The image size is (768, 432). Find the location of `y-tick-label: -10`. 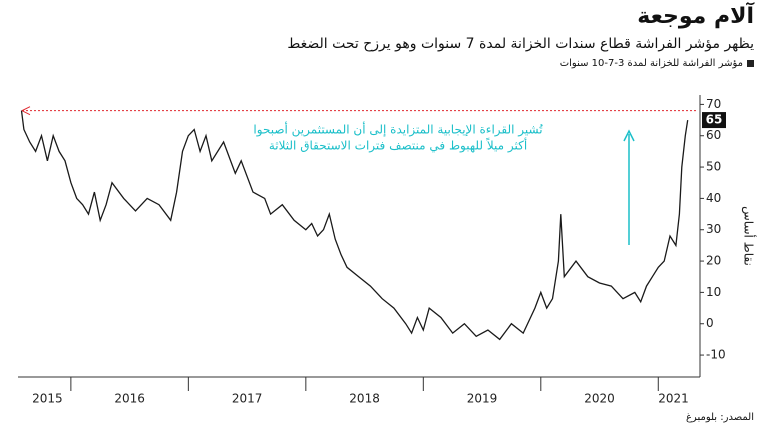

y-tick-label: -10 is located at coordinates (716, 355).